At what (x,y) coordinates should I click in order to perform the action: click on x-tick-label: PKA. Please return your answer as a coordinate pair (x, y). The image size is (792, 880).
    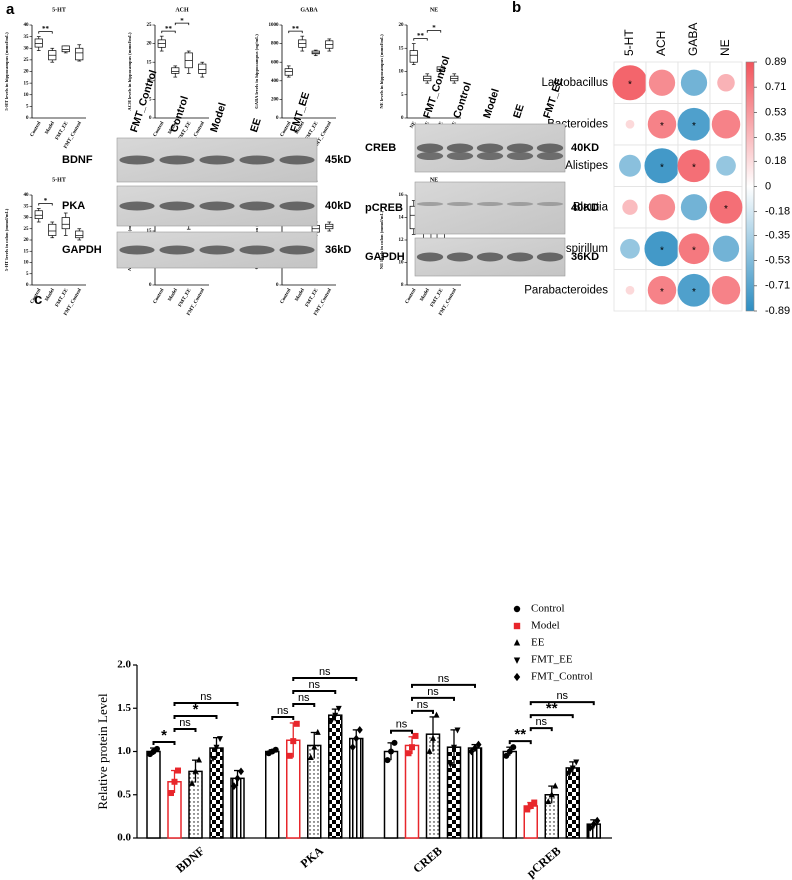
    Looking at the image, I should click on (312, 856).